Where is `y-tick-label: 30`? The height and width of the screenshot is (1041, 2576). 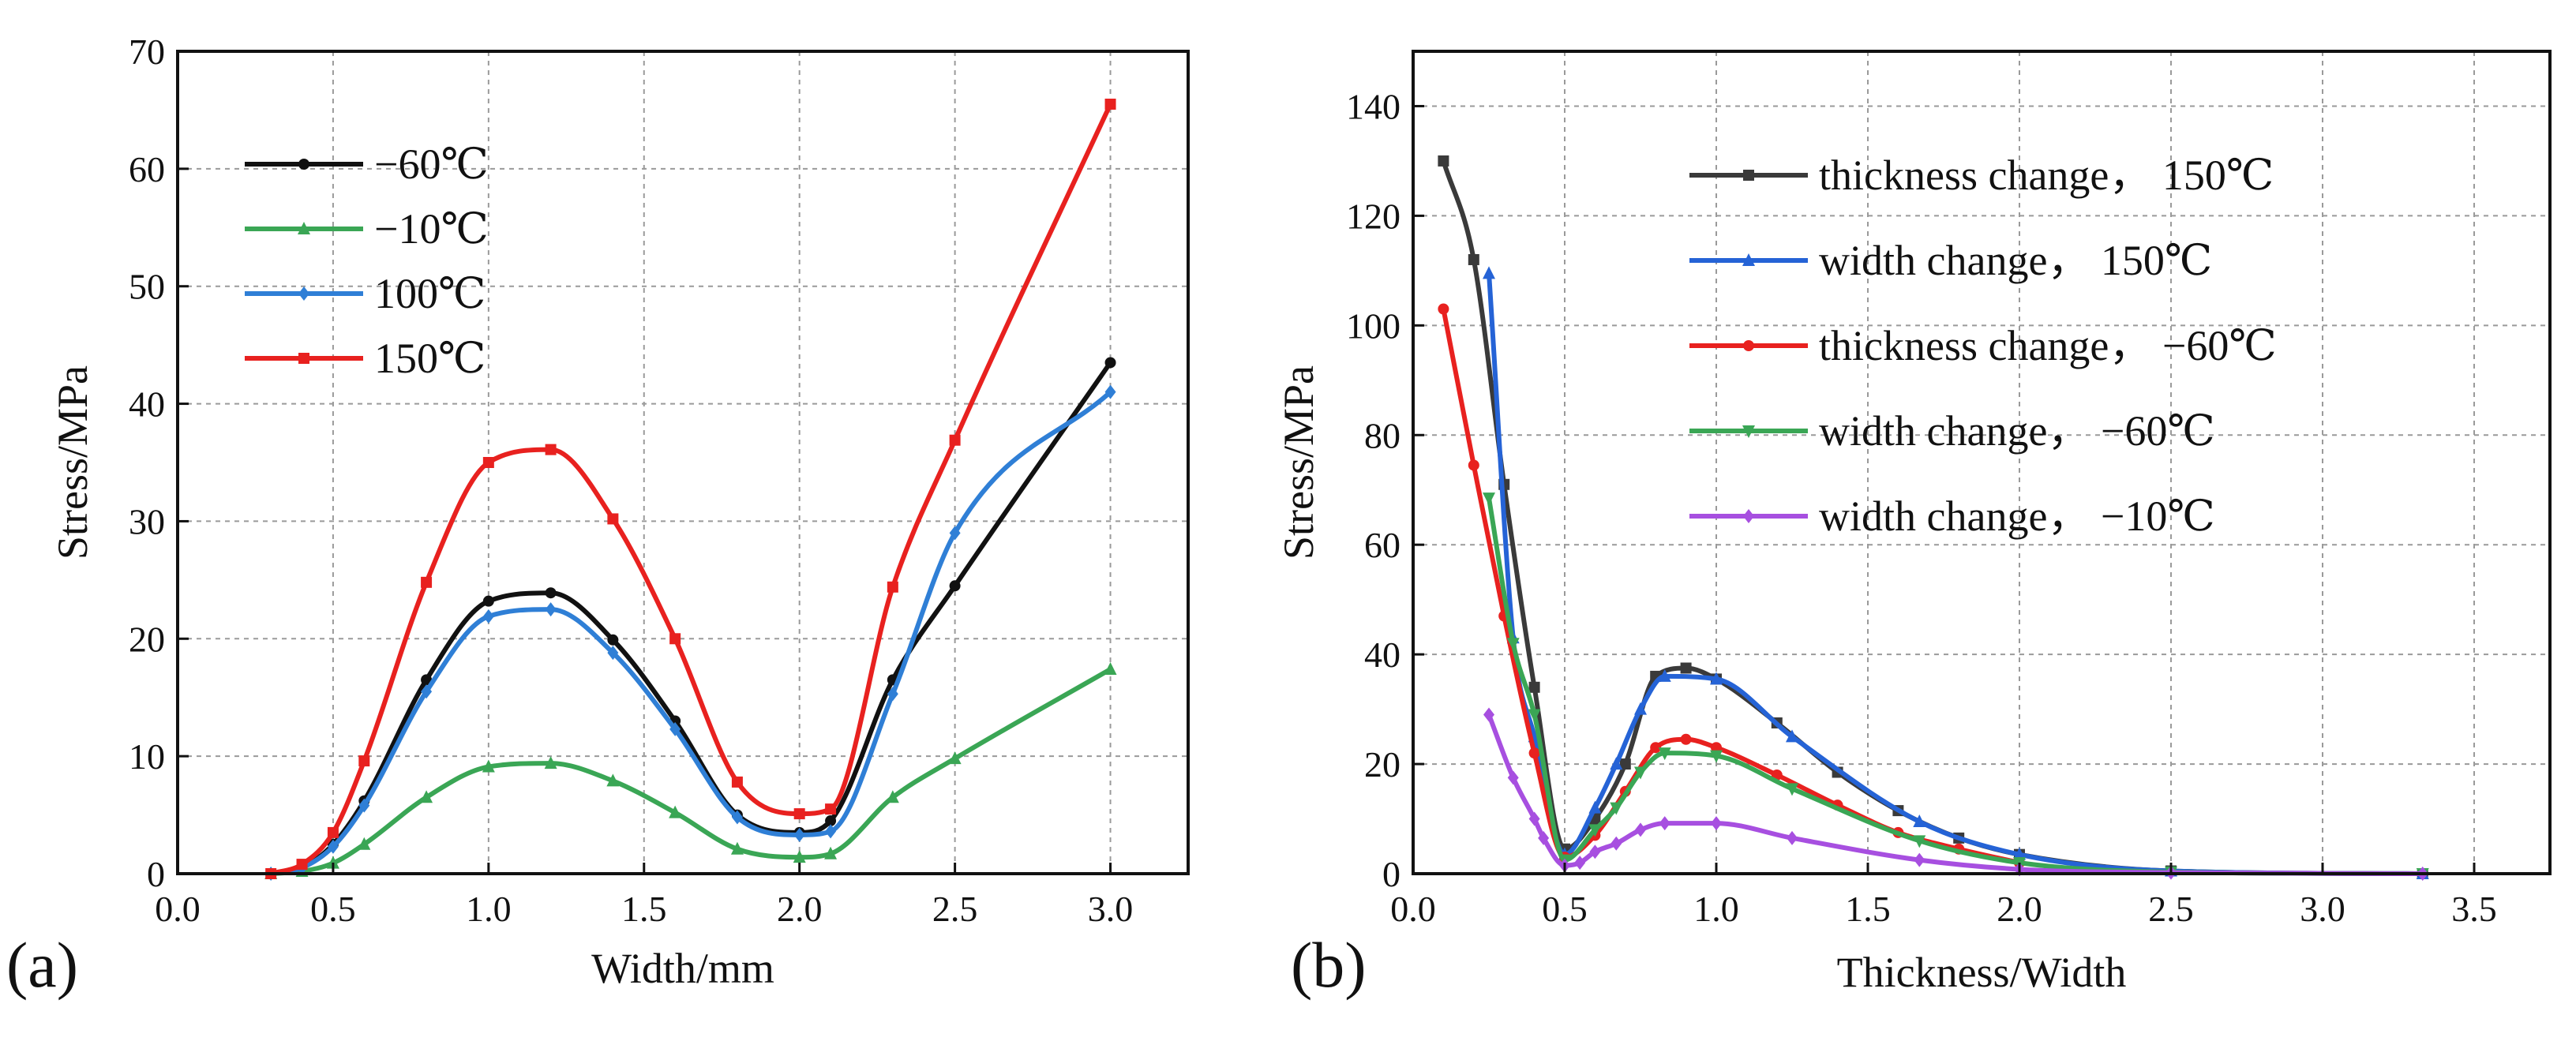 y-tick-label: 30 is located at coordinates (147, 521).